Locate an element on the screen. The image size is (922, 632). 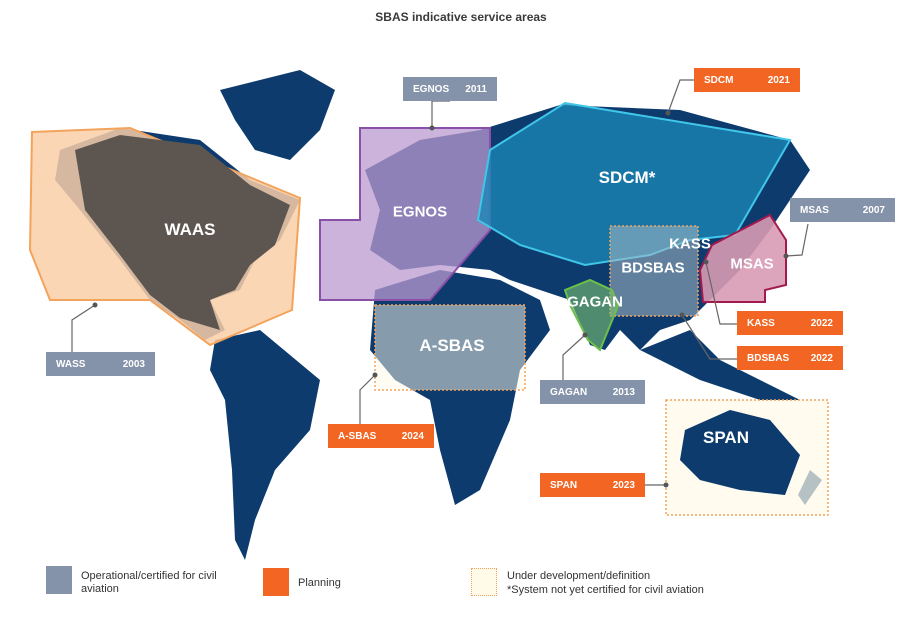
callout-name: A-SBAS is located at coordinates (357, 436).